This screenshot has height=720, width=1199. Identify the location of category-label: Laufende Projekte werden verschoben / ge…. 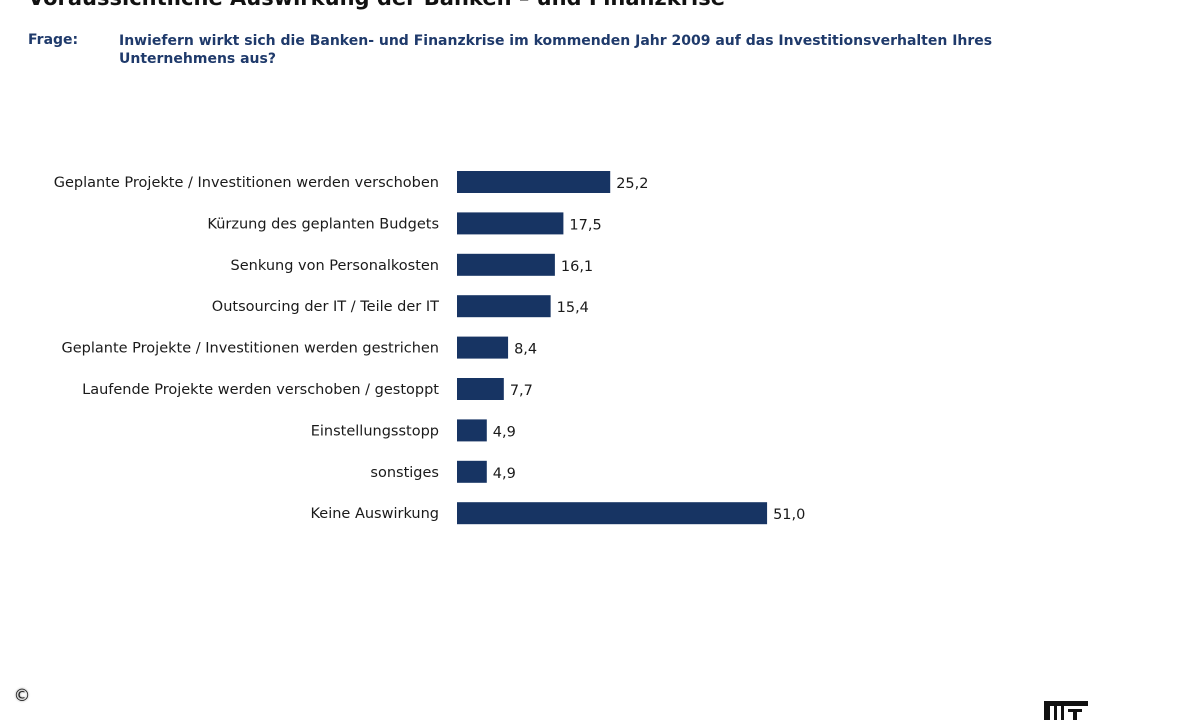
(260, 390).